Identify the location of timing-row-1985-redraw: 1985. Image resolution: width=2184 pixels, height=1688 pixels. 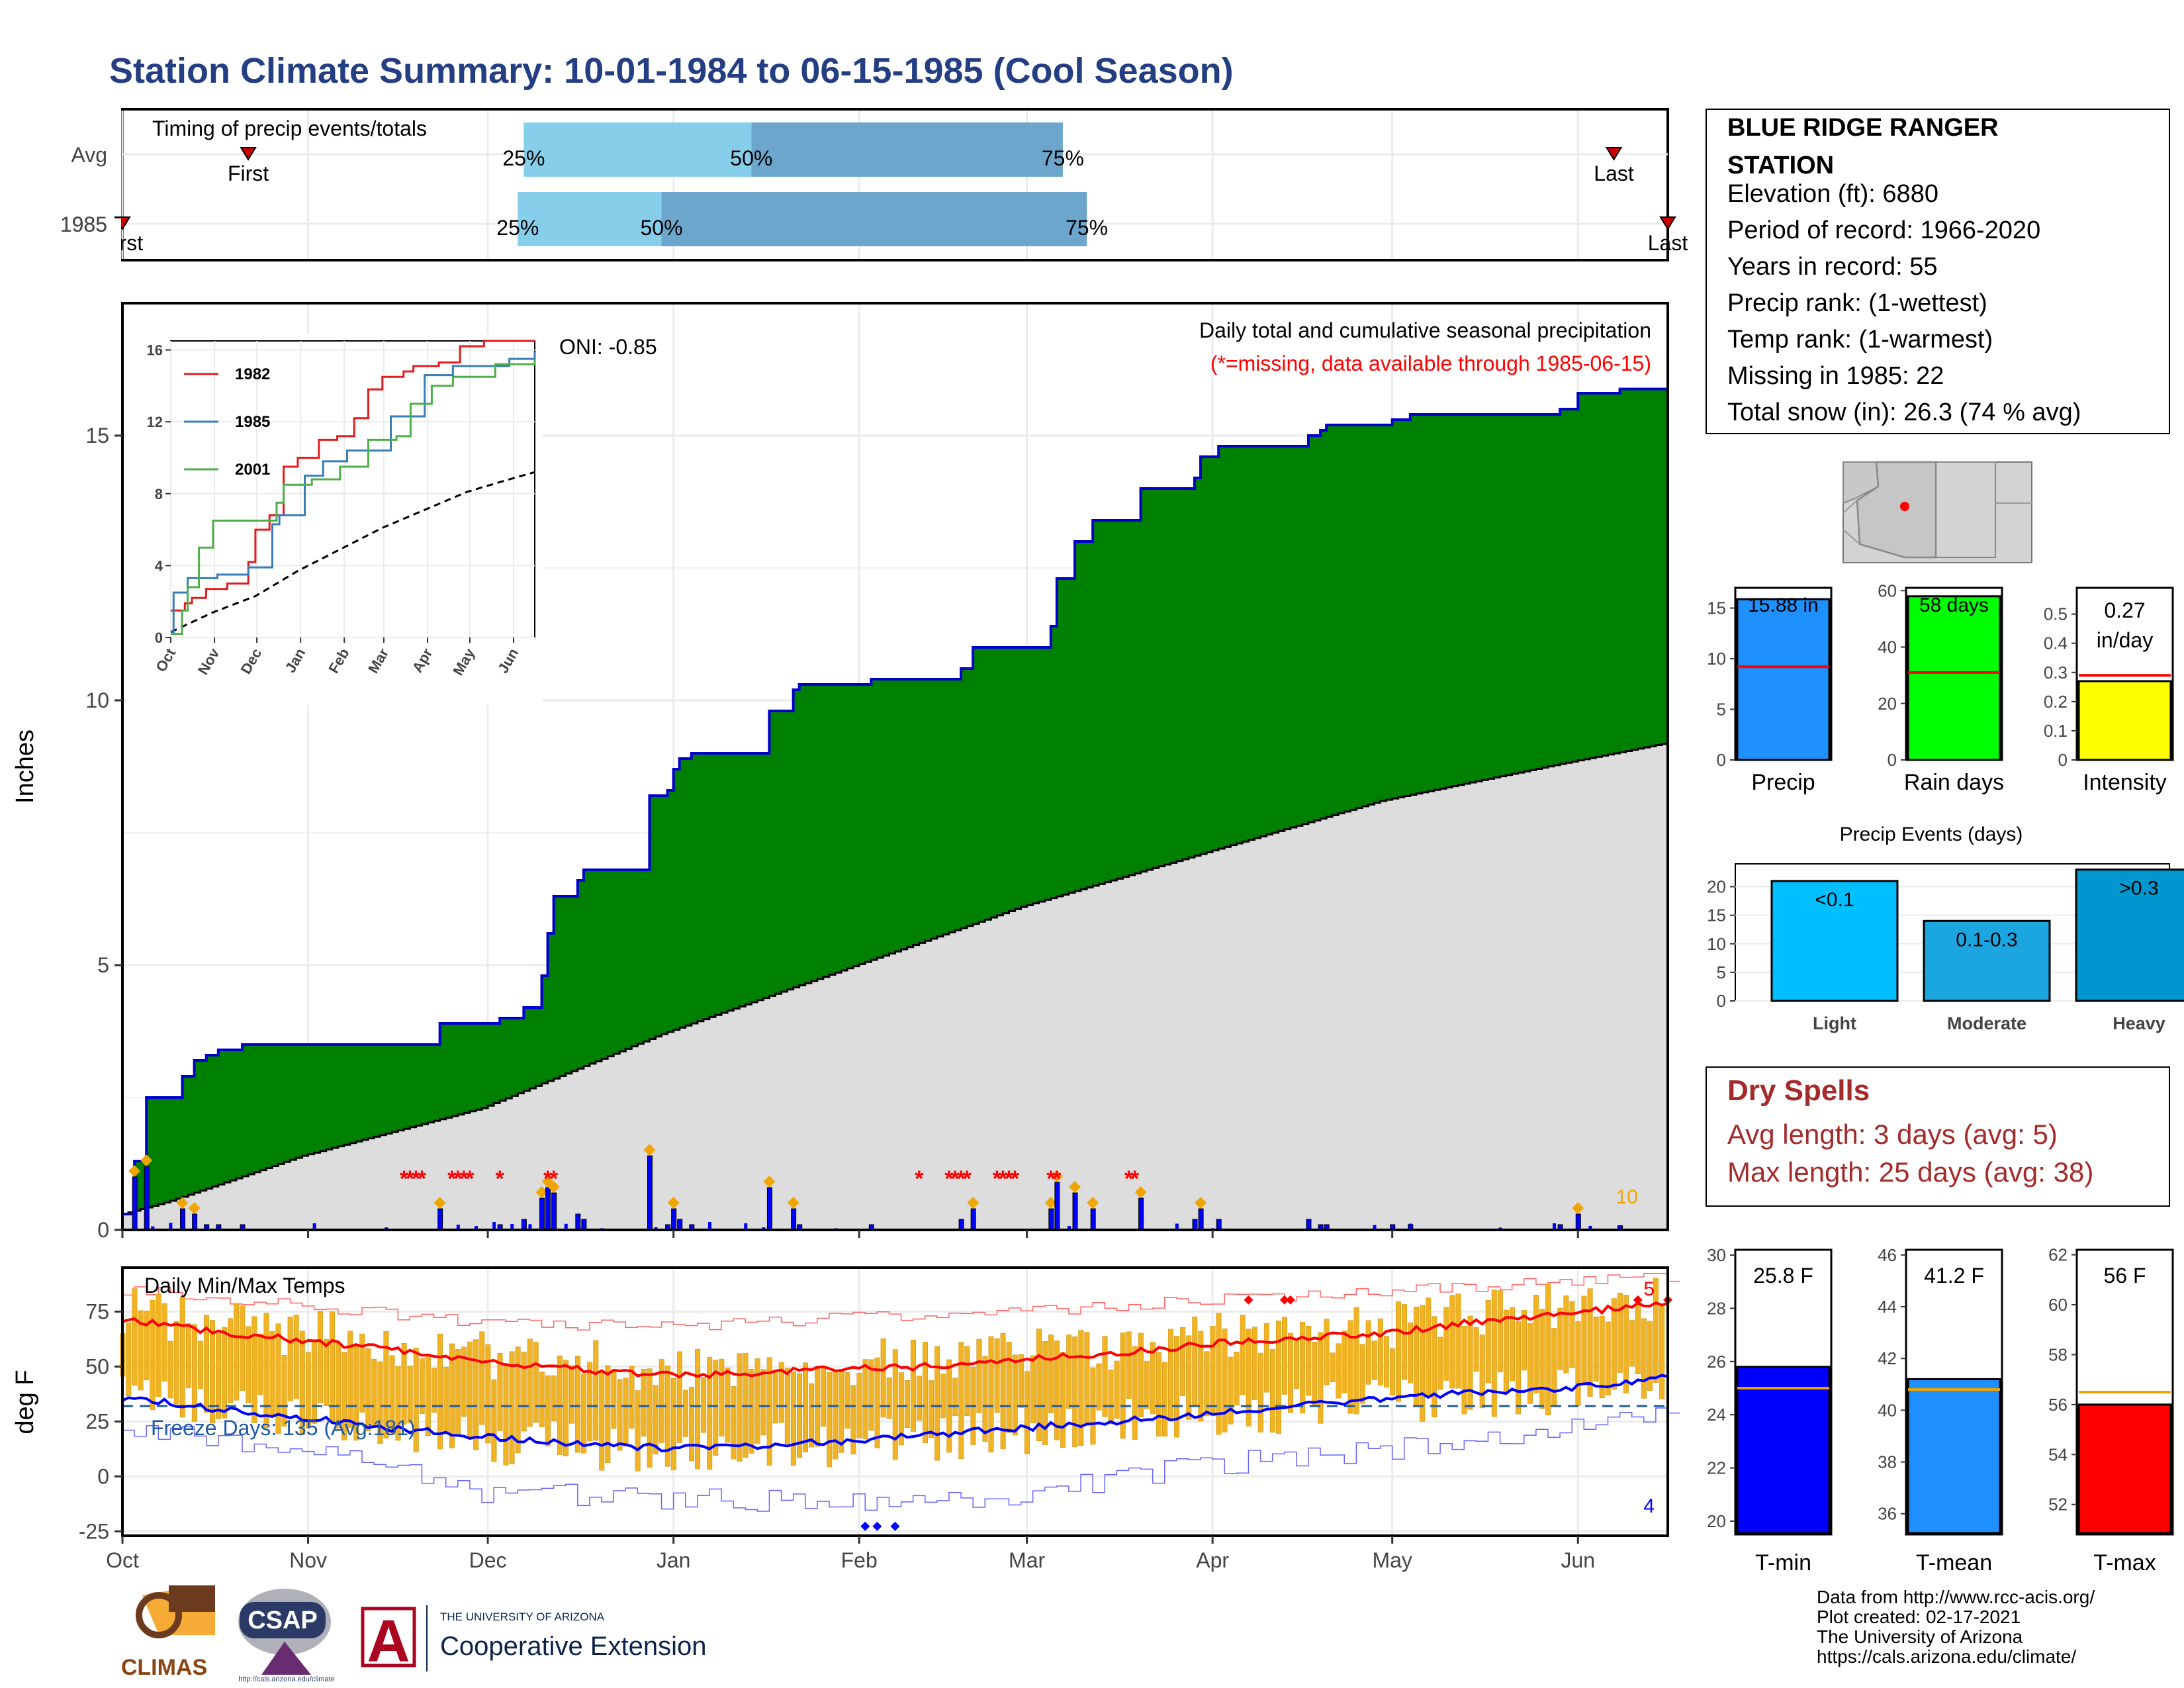
(83, 224).